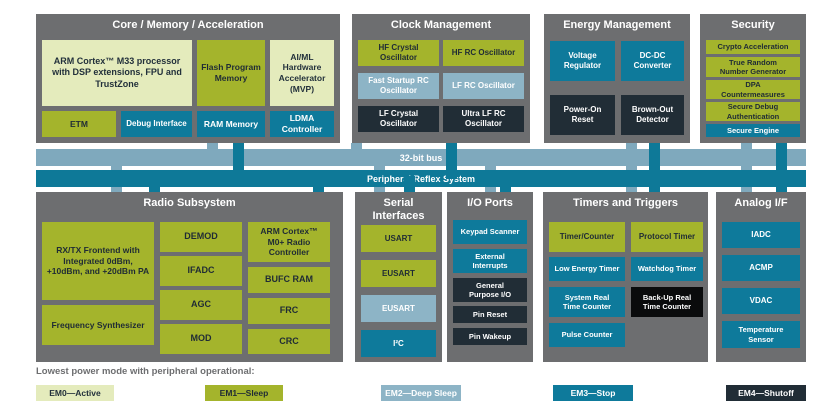  What do you see at coordinates (490, 203) in the screenshot?
I see `panel-title: I/O Ports` at bounding box center [490, 203].